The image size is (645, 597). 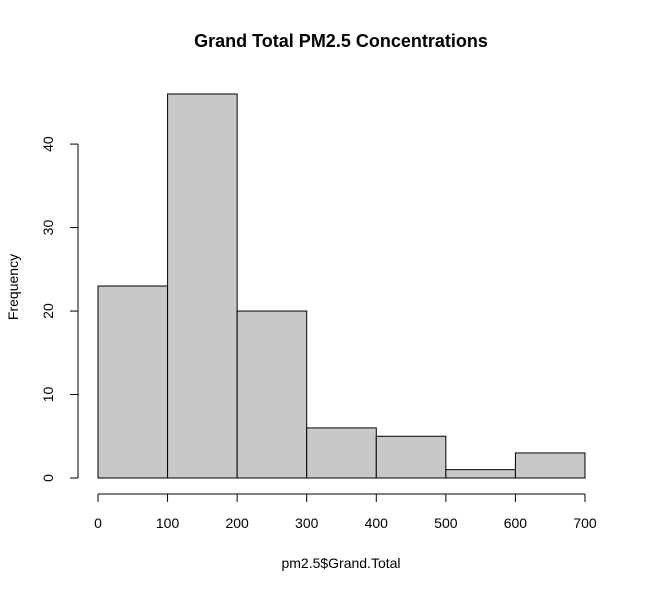 What do you see at coordinates (168, 523) in the screenshot?
I see `x-tick-label: 100` at bounding box center [168, 523].